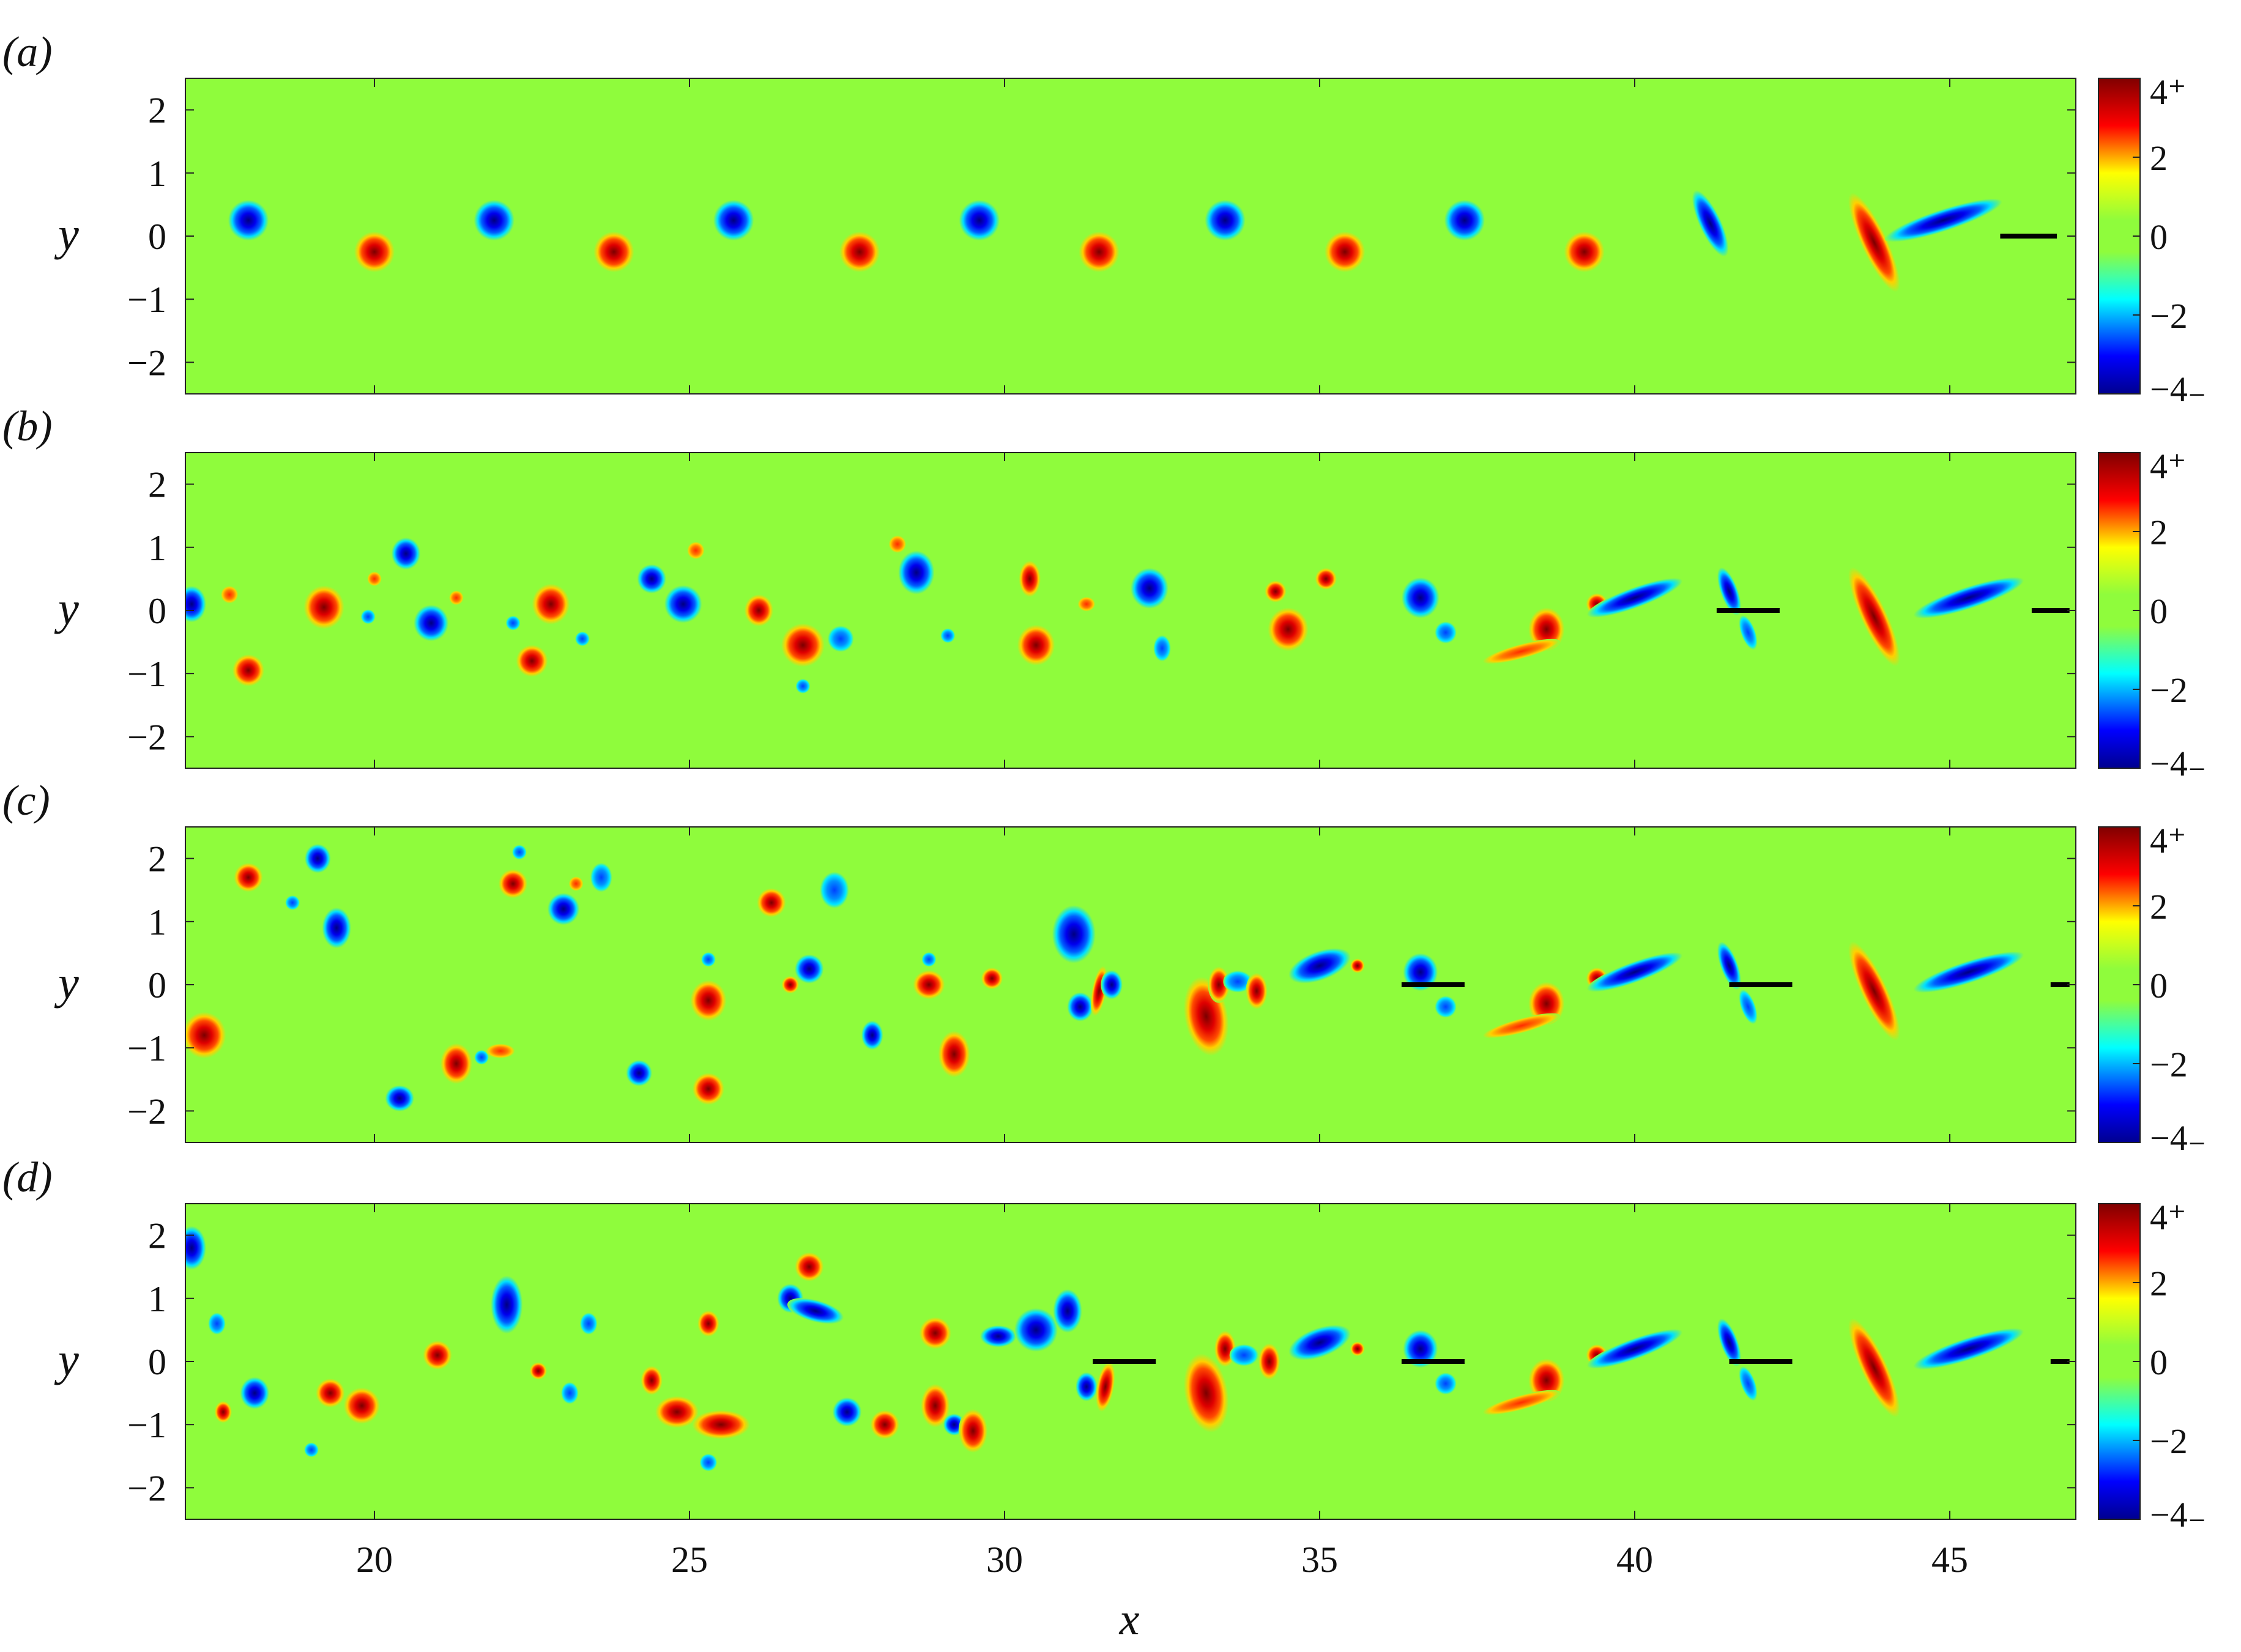  I want to click on x-tick-label: 20, so click(374, 1559).